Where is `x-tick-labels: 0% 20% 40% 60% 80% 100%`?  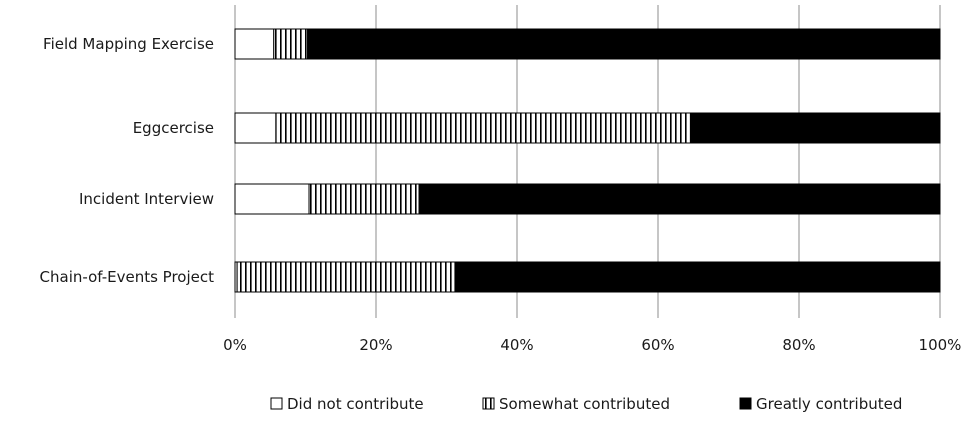 x-tick-labels: 0% 20% 40% 60% 80% 100% is located at coordinates (592, 345).